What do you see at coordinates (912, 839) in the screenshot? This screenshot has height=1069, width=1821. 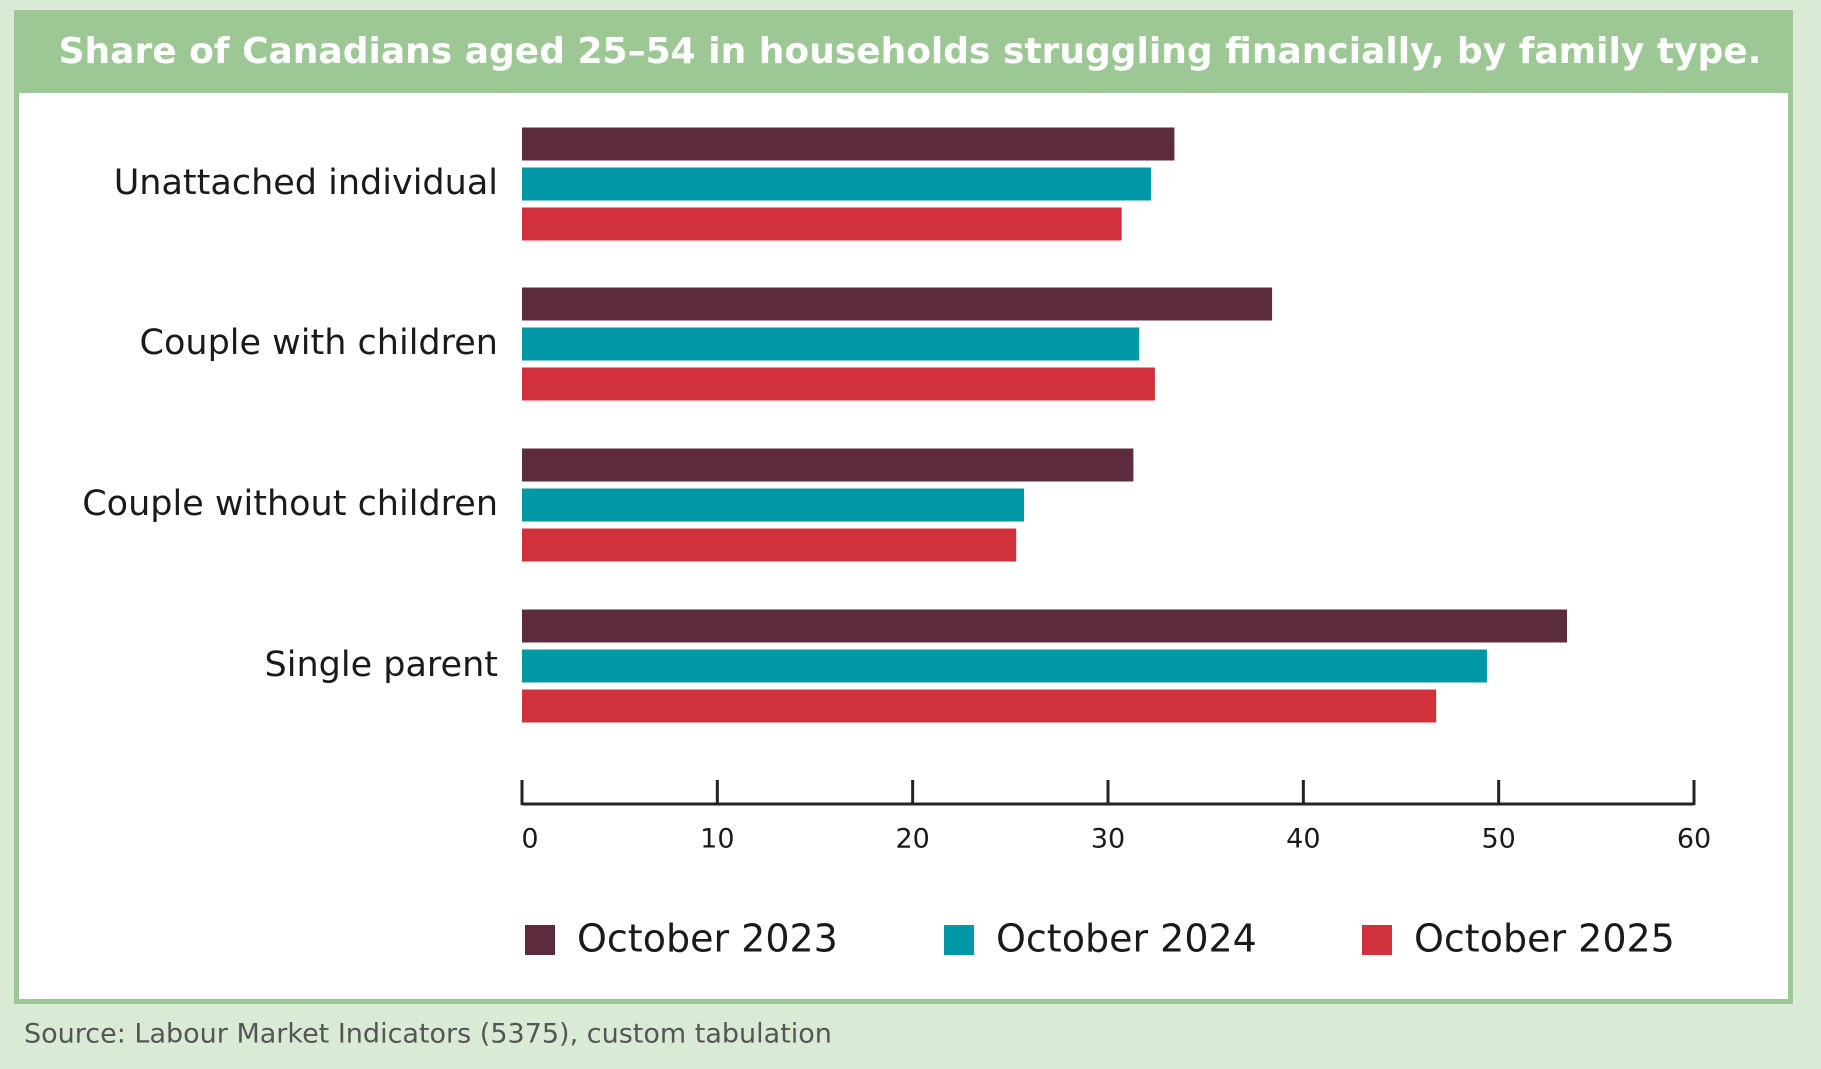 I see `x-tick-label: 20` at bounding box center [912, 839].